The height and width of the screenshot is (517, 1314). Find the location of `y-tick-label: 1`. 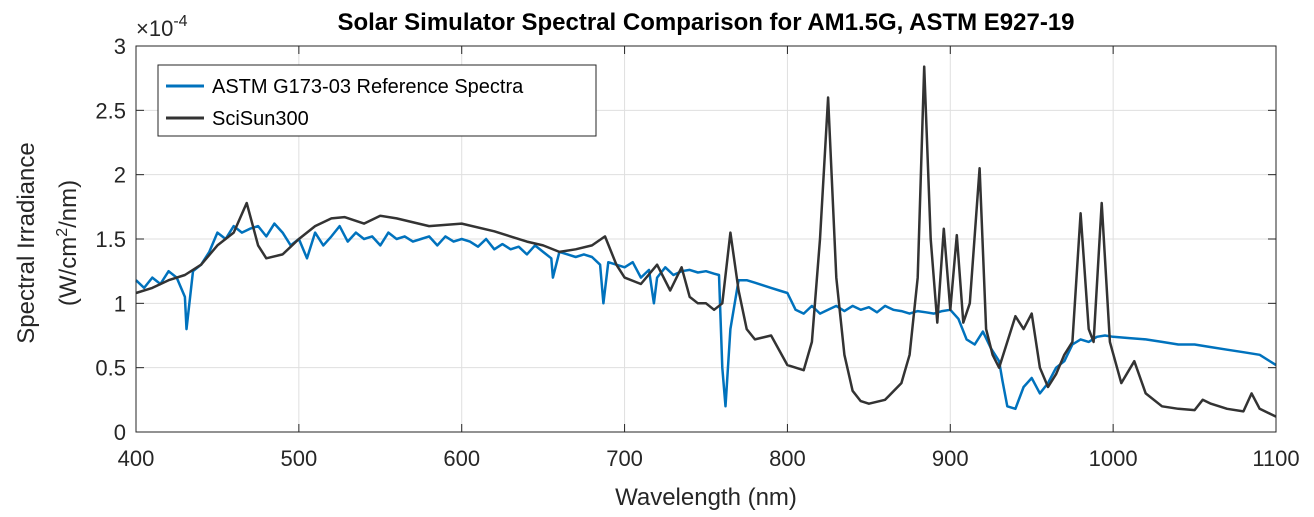

y-tick-label: 1 is located at coordinates (120, 303).